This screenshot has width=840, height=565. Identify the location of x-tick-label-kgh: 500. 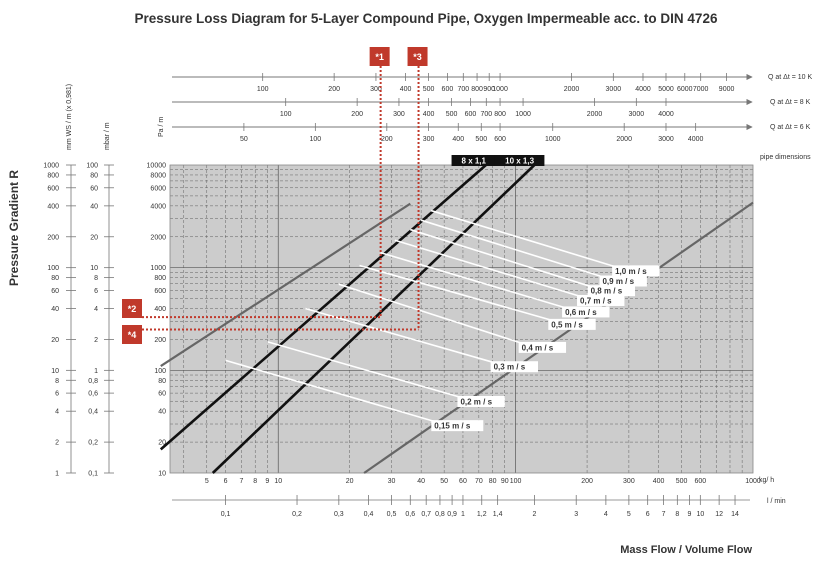
(682, 481).